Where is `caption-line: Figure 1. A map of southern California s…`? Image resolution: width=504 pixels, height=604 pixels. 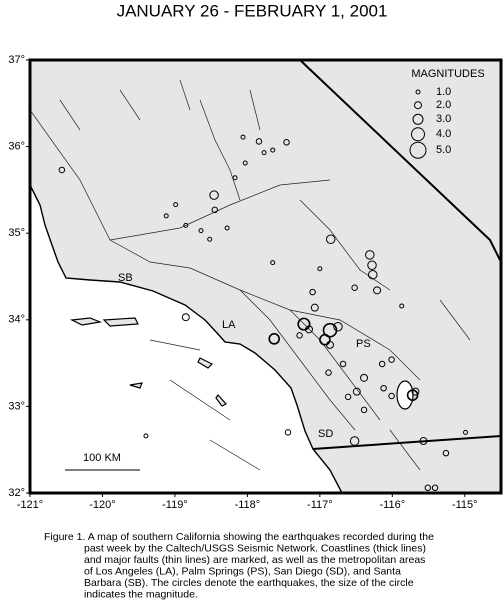 caption-line: Figure 1. A map of southern California s… is located at coordinates (239, 537).